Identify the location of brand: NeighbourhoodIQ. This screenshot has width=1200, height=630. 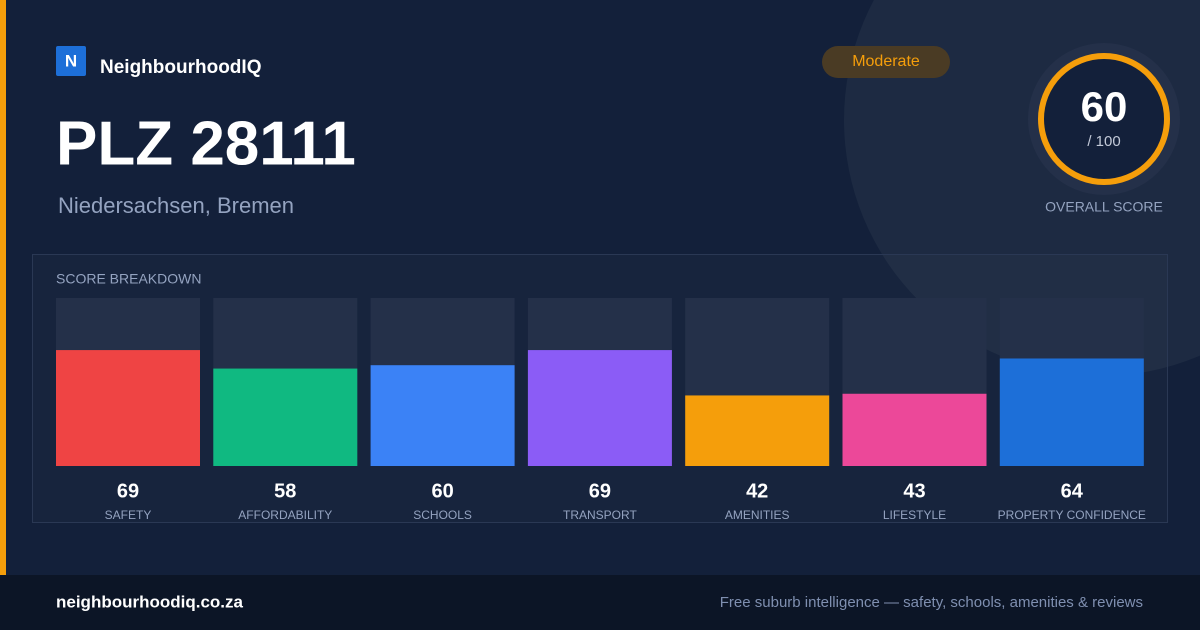
(180, 67).